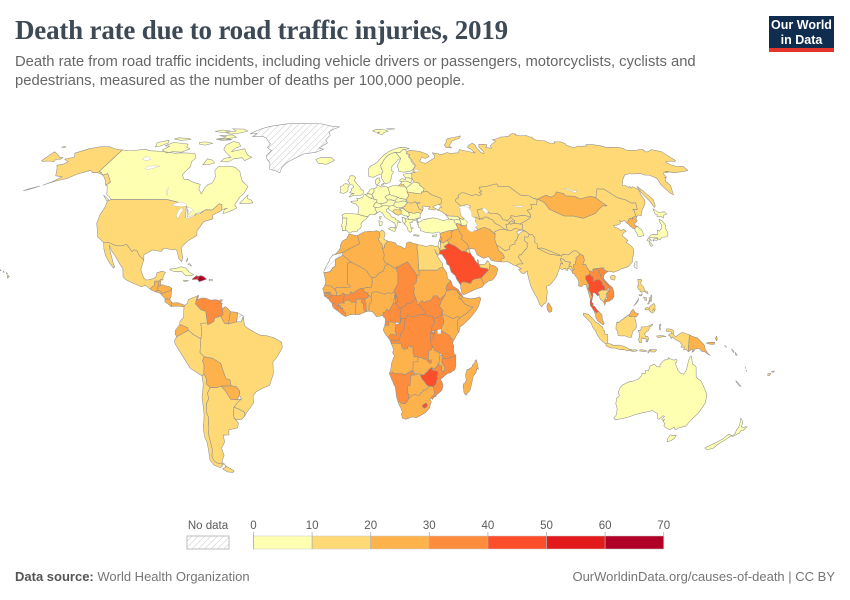 The width and height of the screenshot is (850, 600). Describe the element at coordinates (429, 526) in the screenshot. I see `svg-text: 30` at that location.